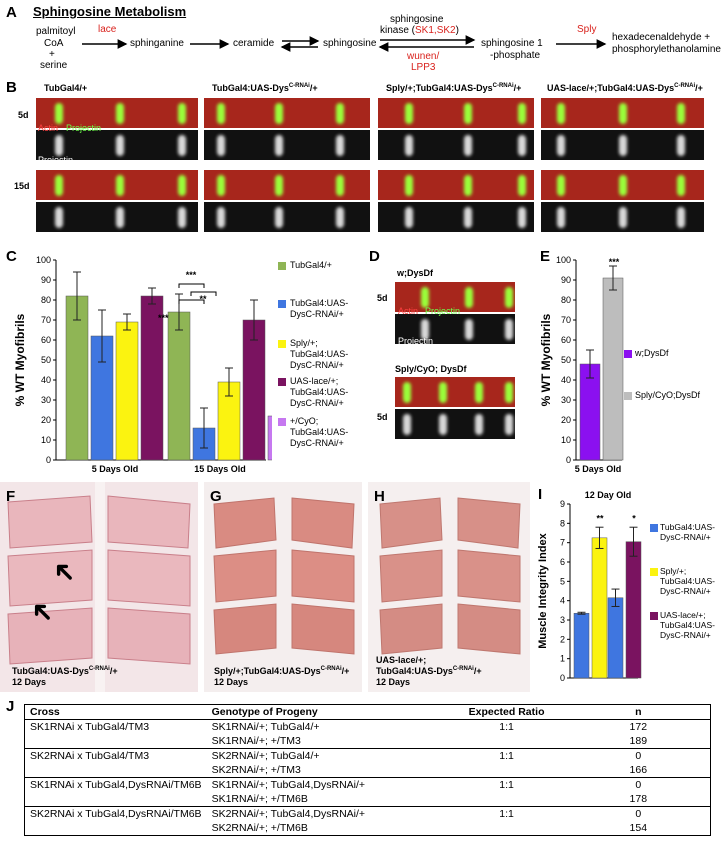  I want to click on enzyme-lpp3: LPP3, so click(423, 67).